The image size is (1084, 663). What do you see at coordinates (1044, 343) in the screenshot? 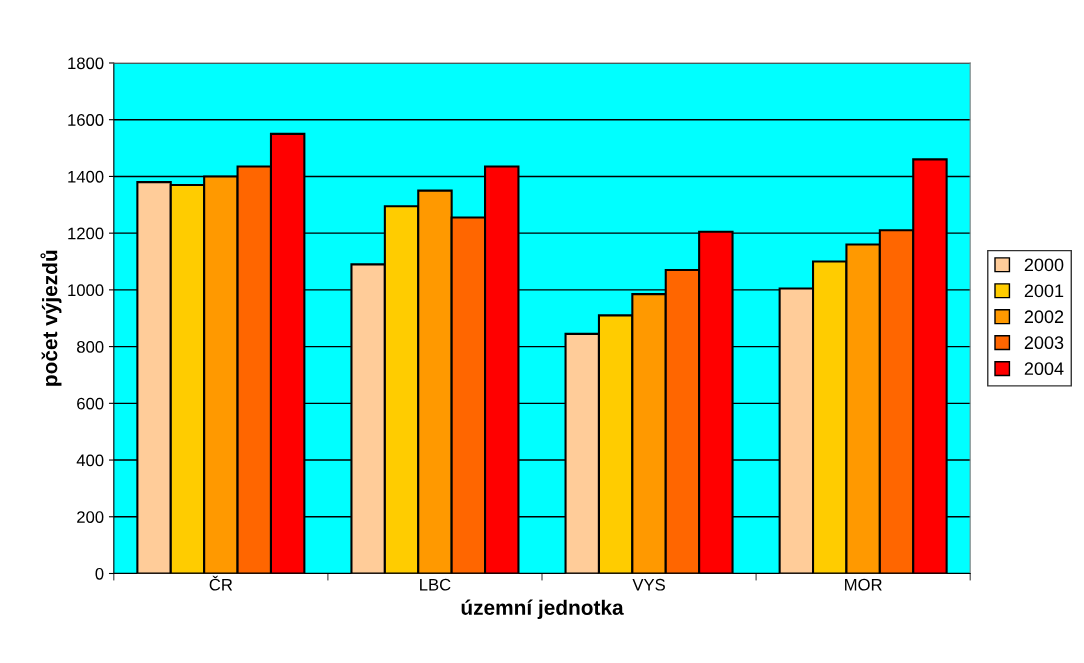
I see `legend-label: 2003` at bounding box center [1044, 343].